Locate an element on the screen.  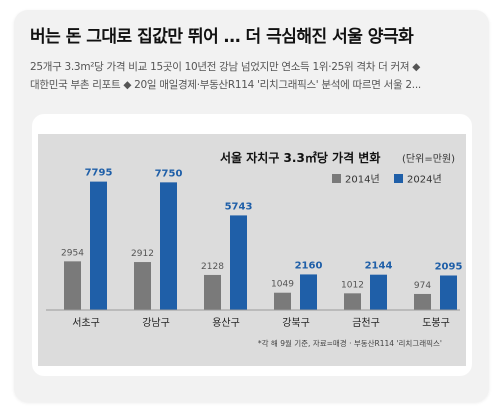
category-label-금천구: 금천구 is located at coordinates (366, 323).